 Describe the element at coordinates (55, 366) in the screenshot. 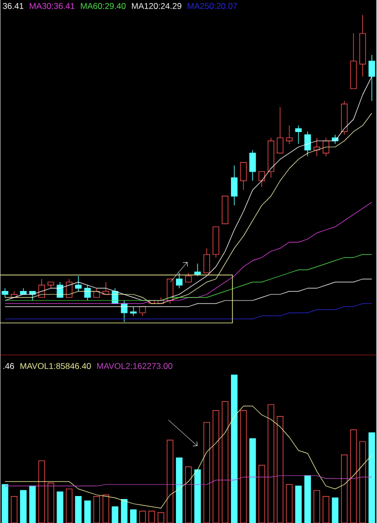

I see `text: MAVOL1:85846.40` at that location.